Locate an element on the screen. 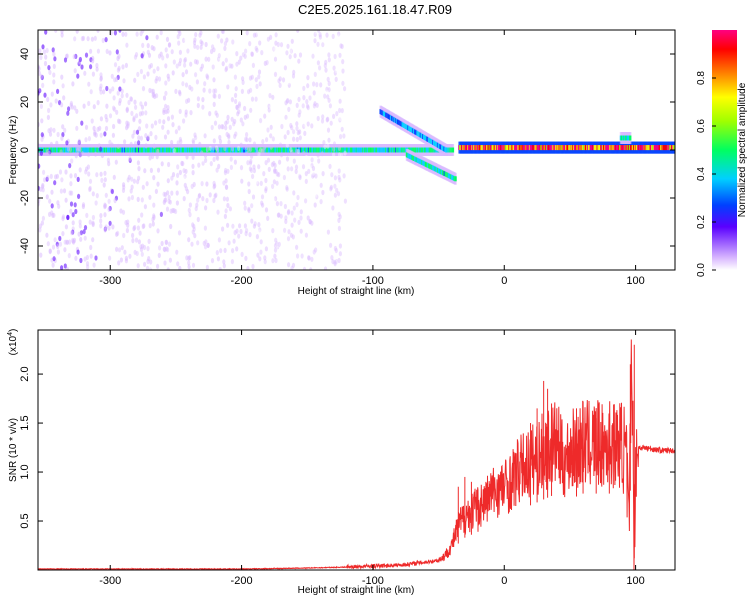 This screenshot has height=600, width=750. snr-x-tick-label: -100 is located at coordinates (373, 581).